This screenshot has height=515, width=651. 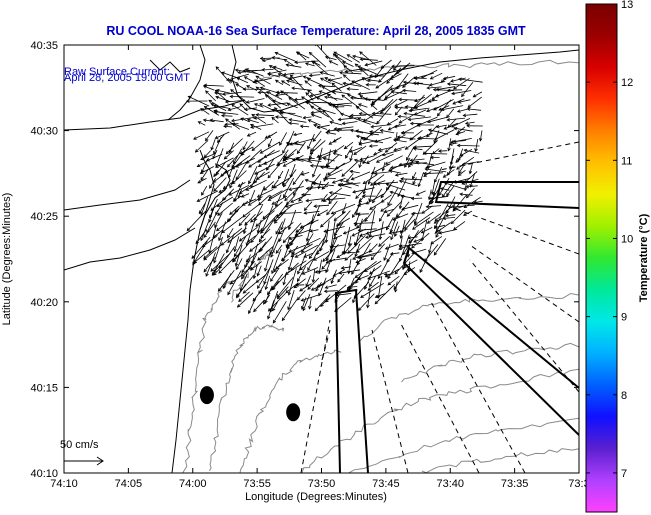 What do you see at coordinates (100, 461) in the screenshot?
I see `scale-arrow-head` at bounding box center [100, 461].